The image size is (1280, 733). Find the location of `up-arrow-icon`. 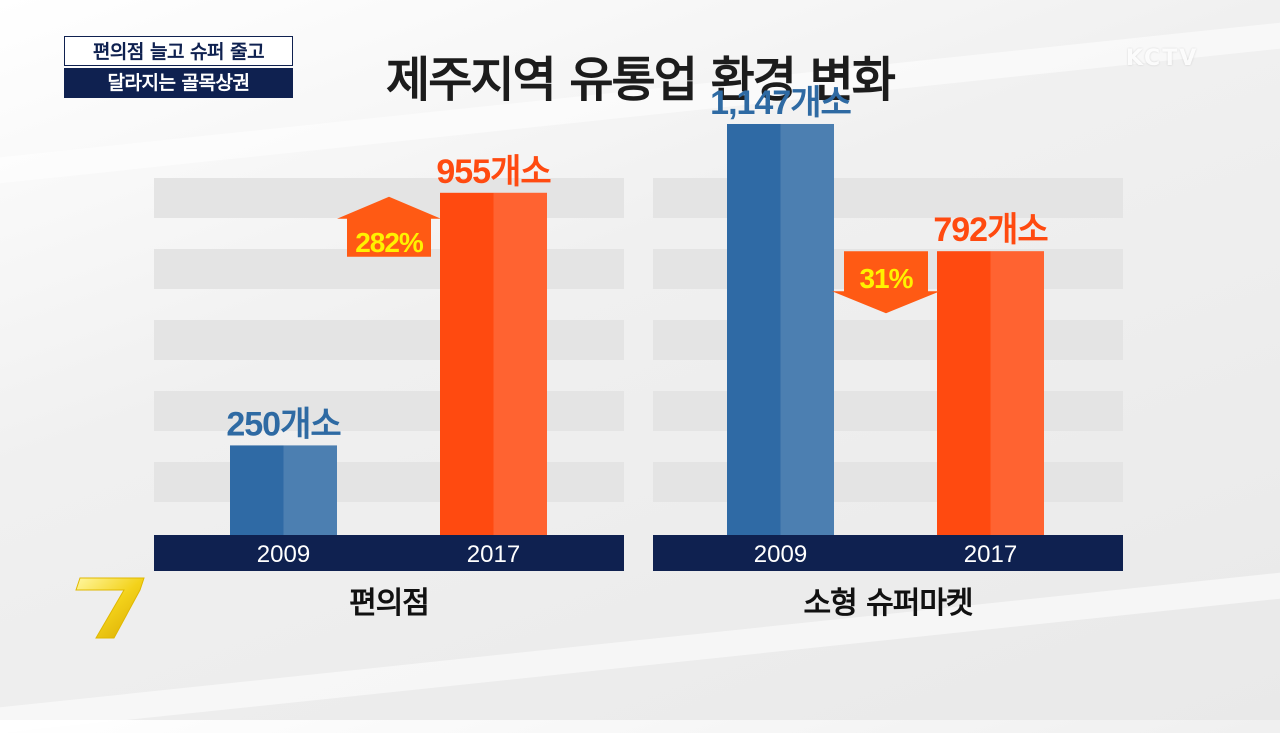

up-arrow-icon is located at coordinates (389, 226).